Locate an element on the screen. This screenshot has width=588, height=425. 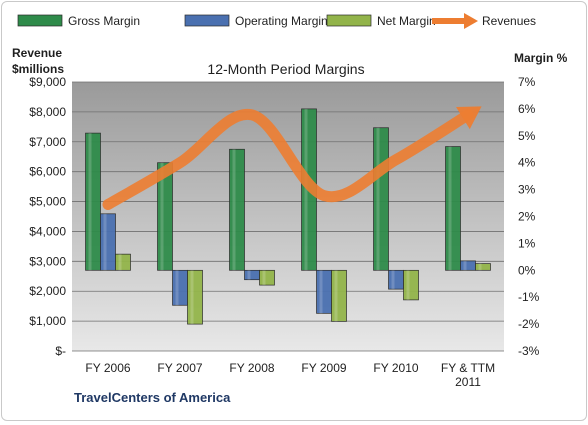
right-tick-label: 3% is located at coordinates (527, 190).